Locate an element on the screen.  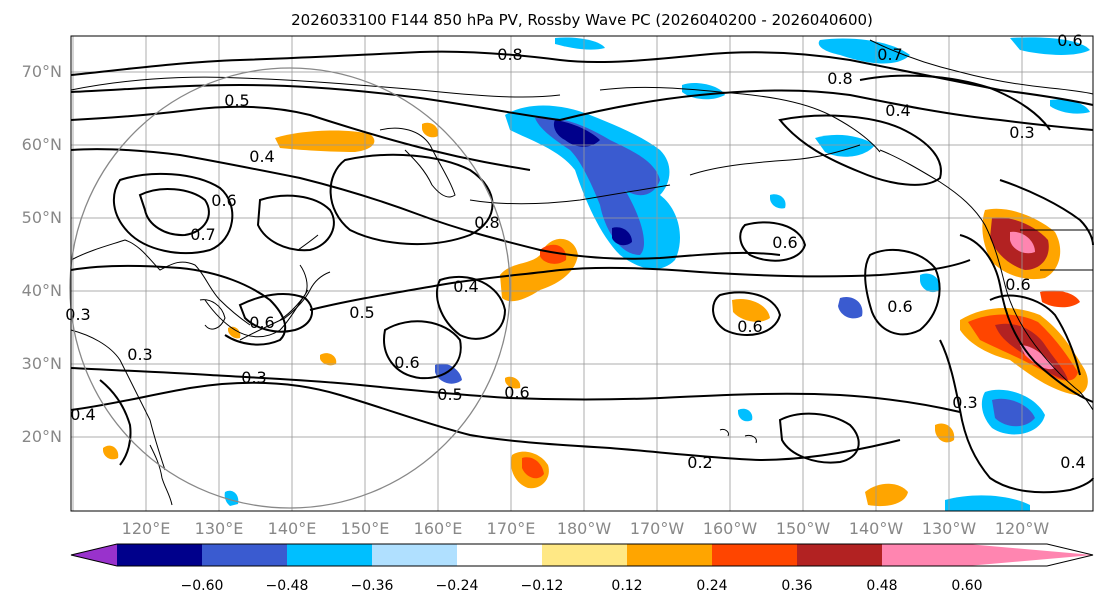
lat-label: 50°N is located at coordinates (42, 217).